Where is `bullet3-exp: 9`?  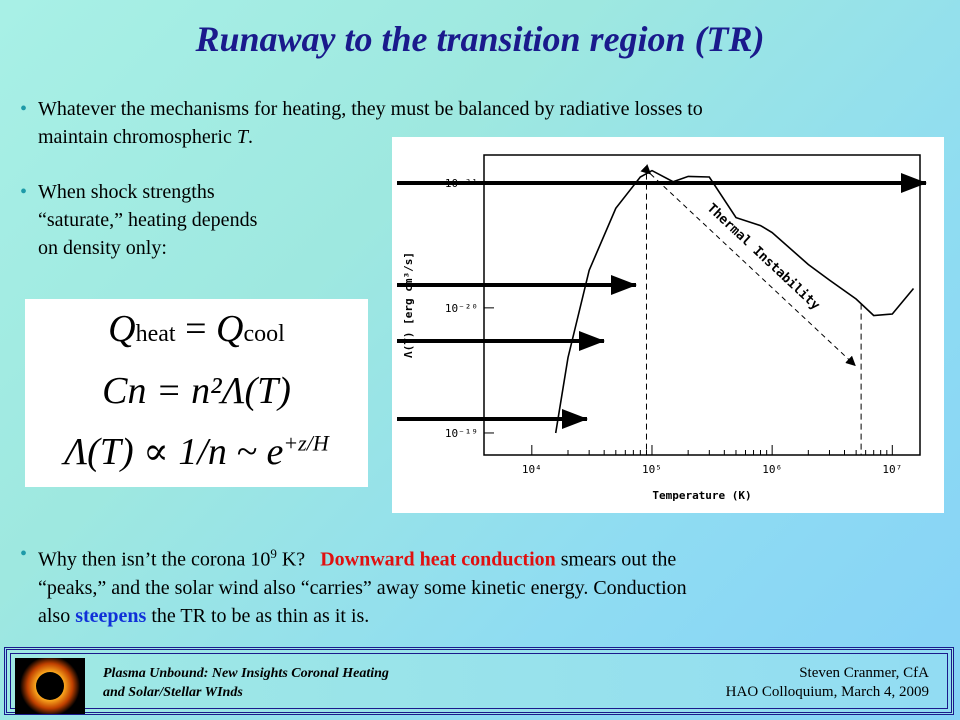
bullet3-exp: 9 is located at coordinates (273, 553).